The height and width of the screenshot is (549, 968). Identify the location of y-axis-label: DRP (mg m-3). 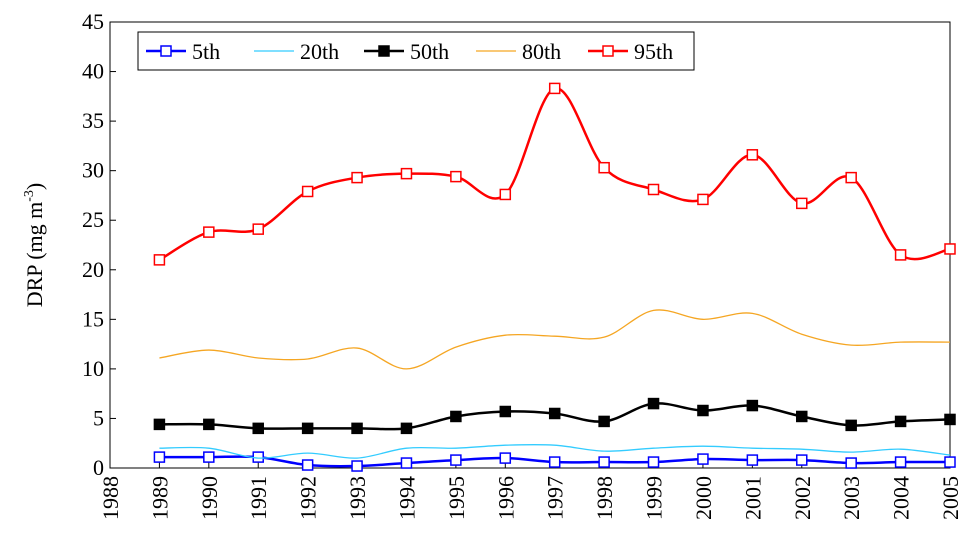
(34, 245).